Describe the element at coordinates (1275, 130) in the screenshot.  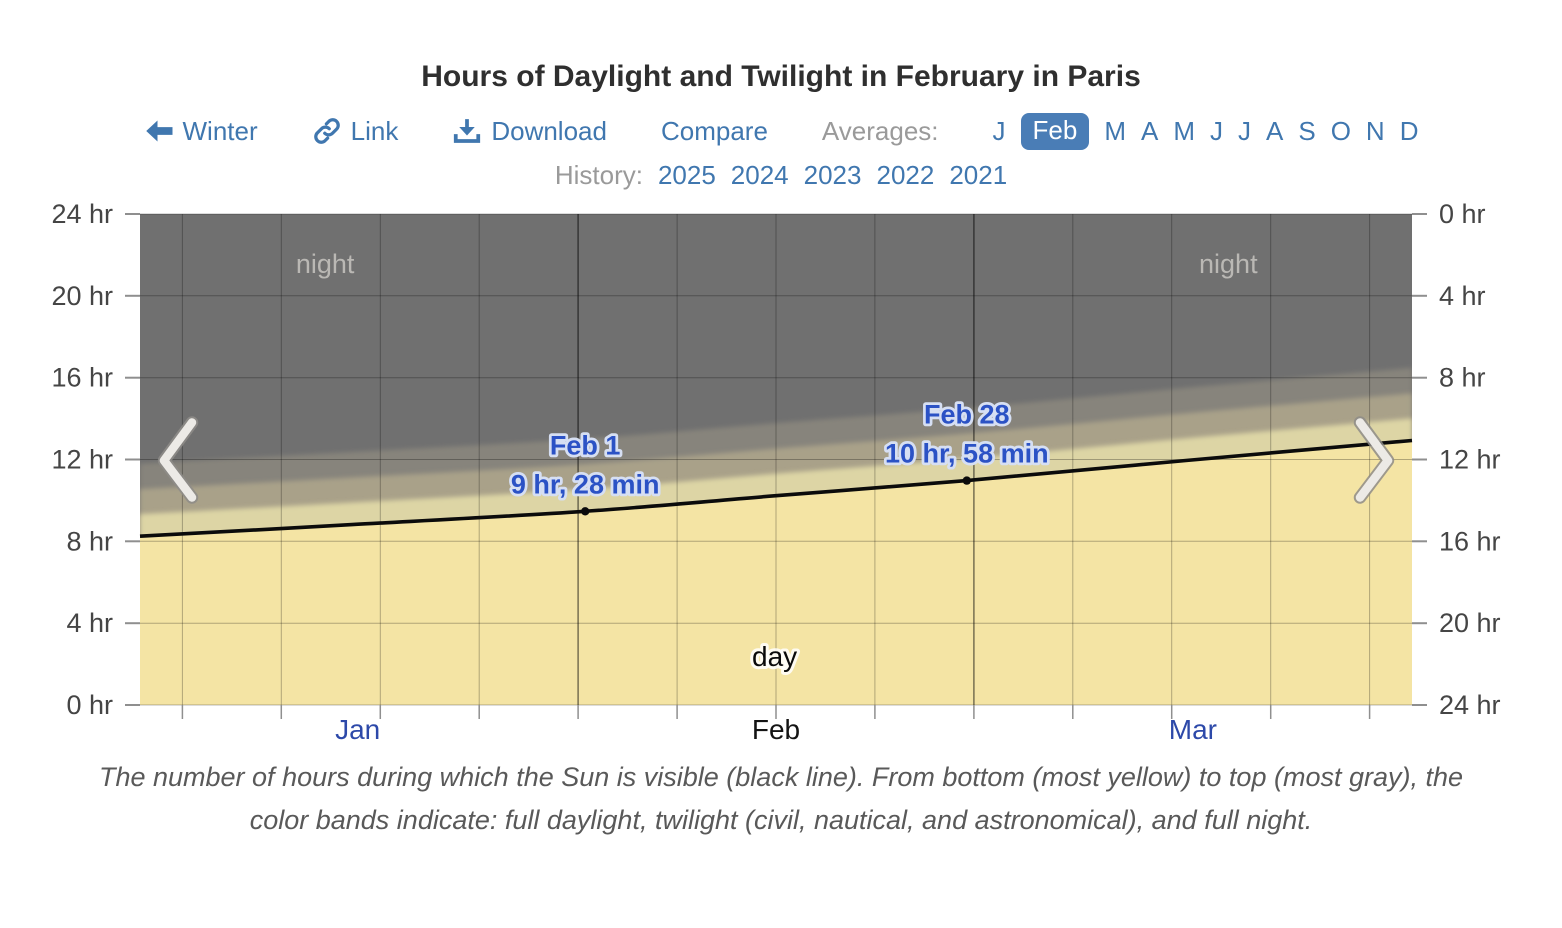
I see `month-pill-aug: A` at that location.